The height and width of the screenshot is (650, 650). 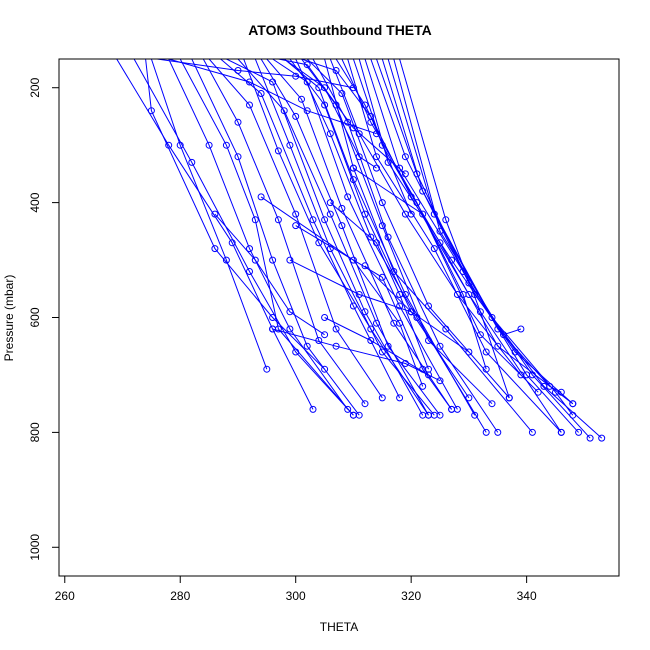 I want to click on x-axis: 260 280 300 320 340, so click(x=296, y=589).